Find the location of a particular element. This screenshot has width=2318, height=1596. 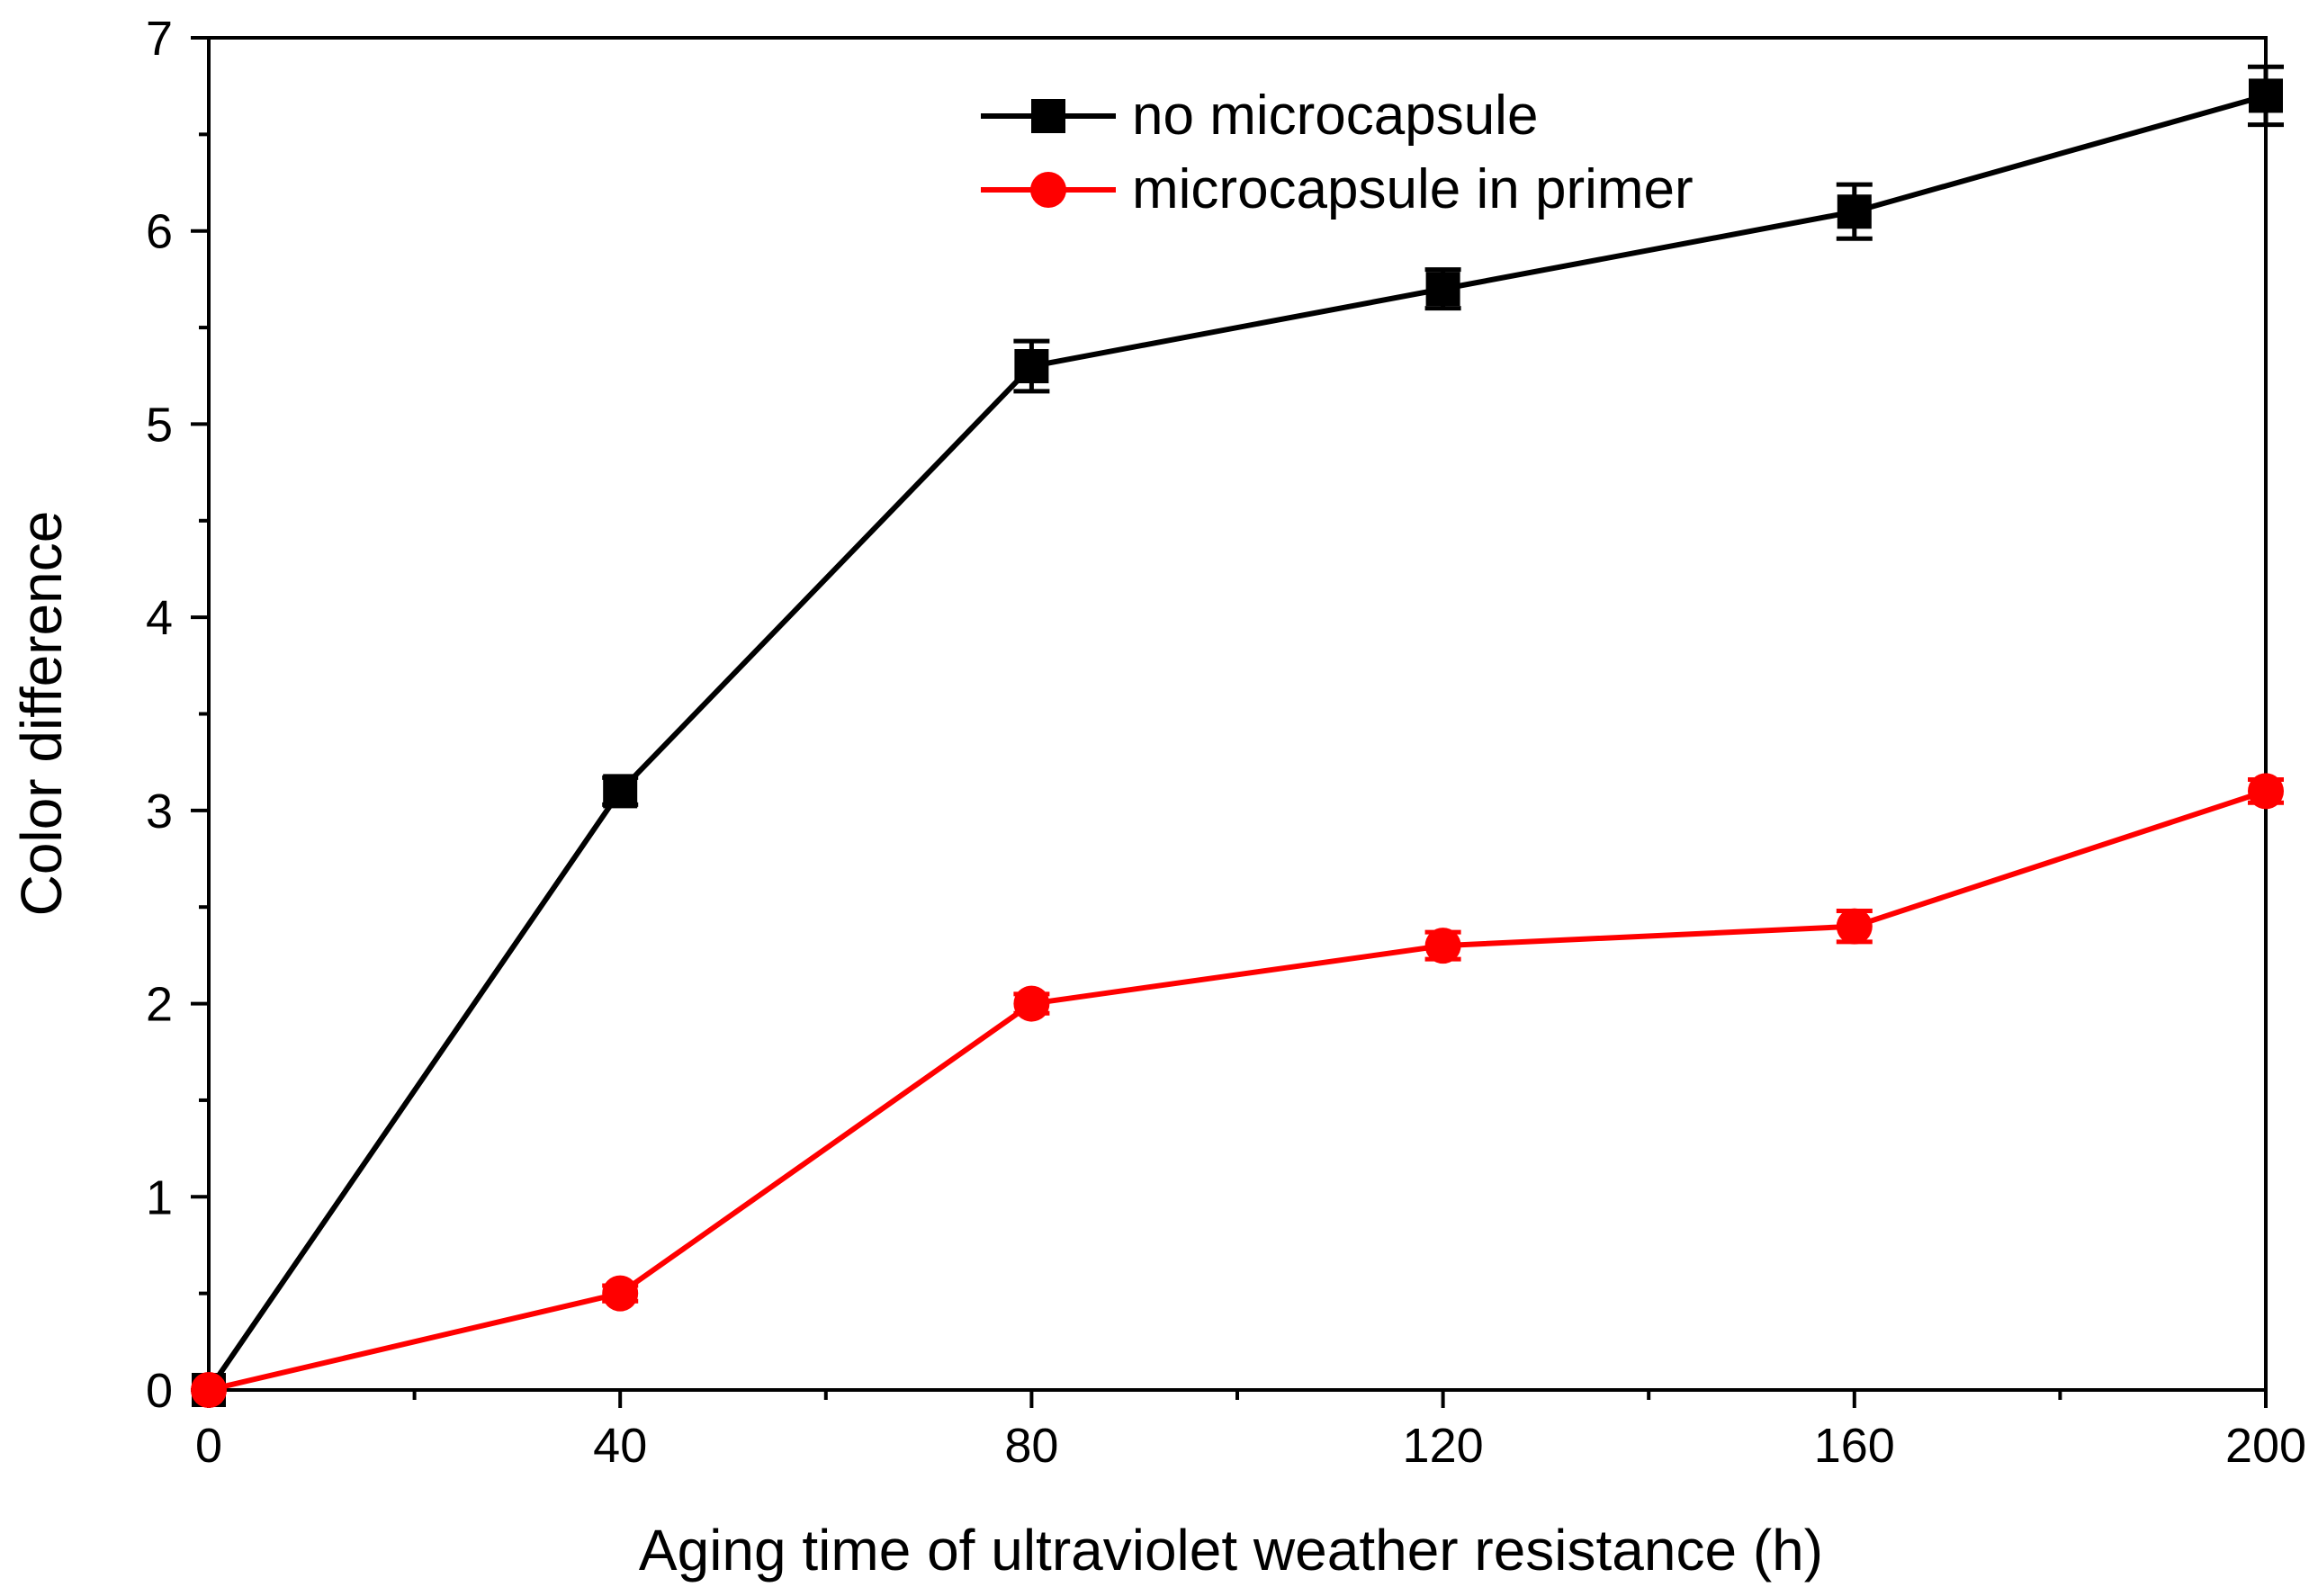

y-tick-label: 0 is located at coordinates (159, 1391).